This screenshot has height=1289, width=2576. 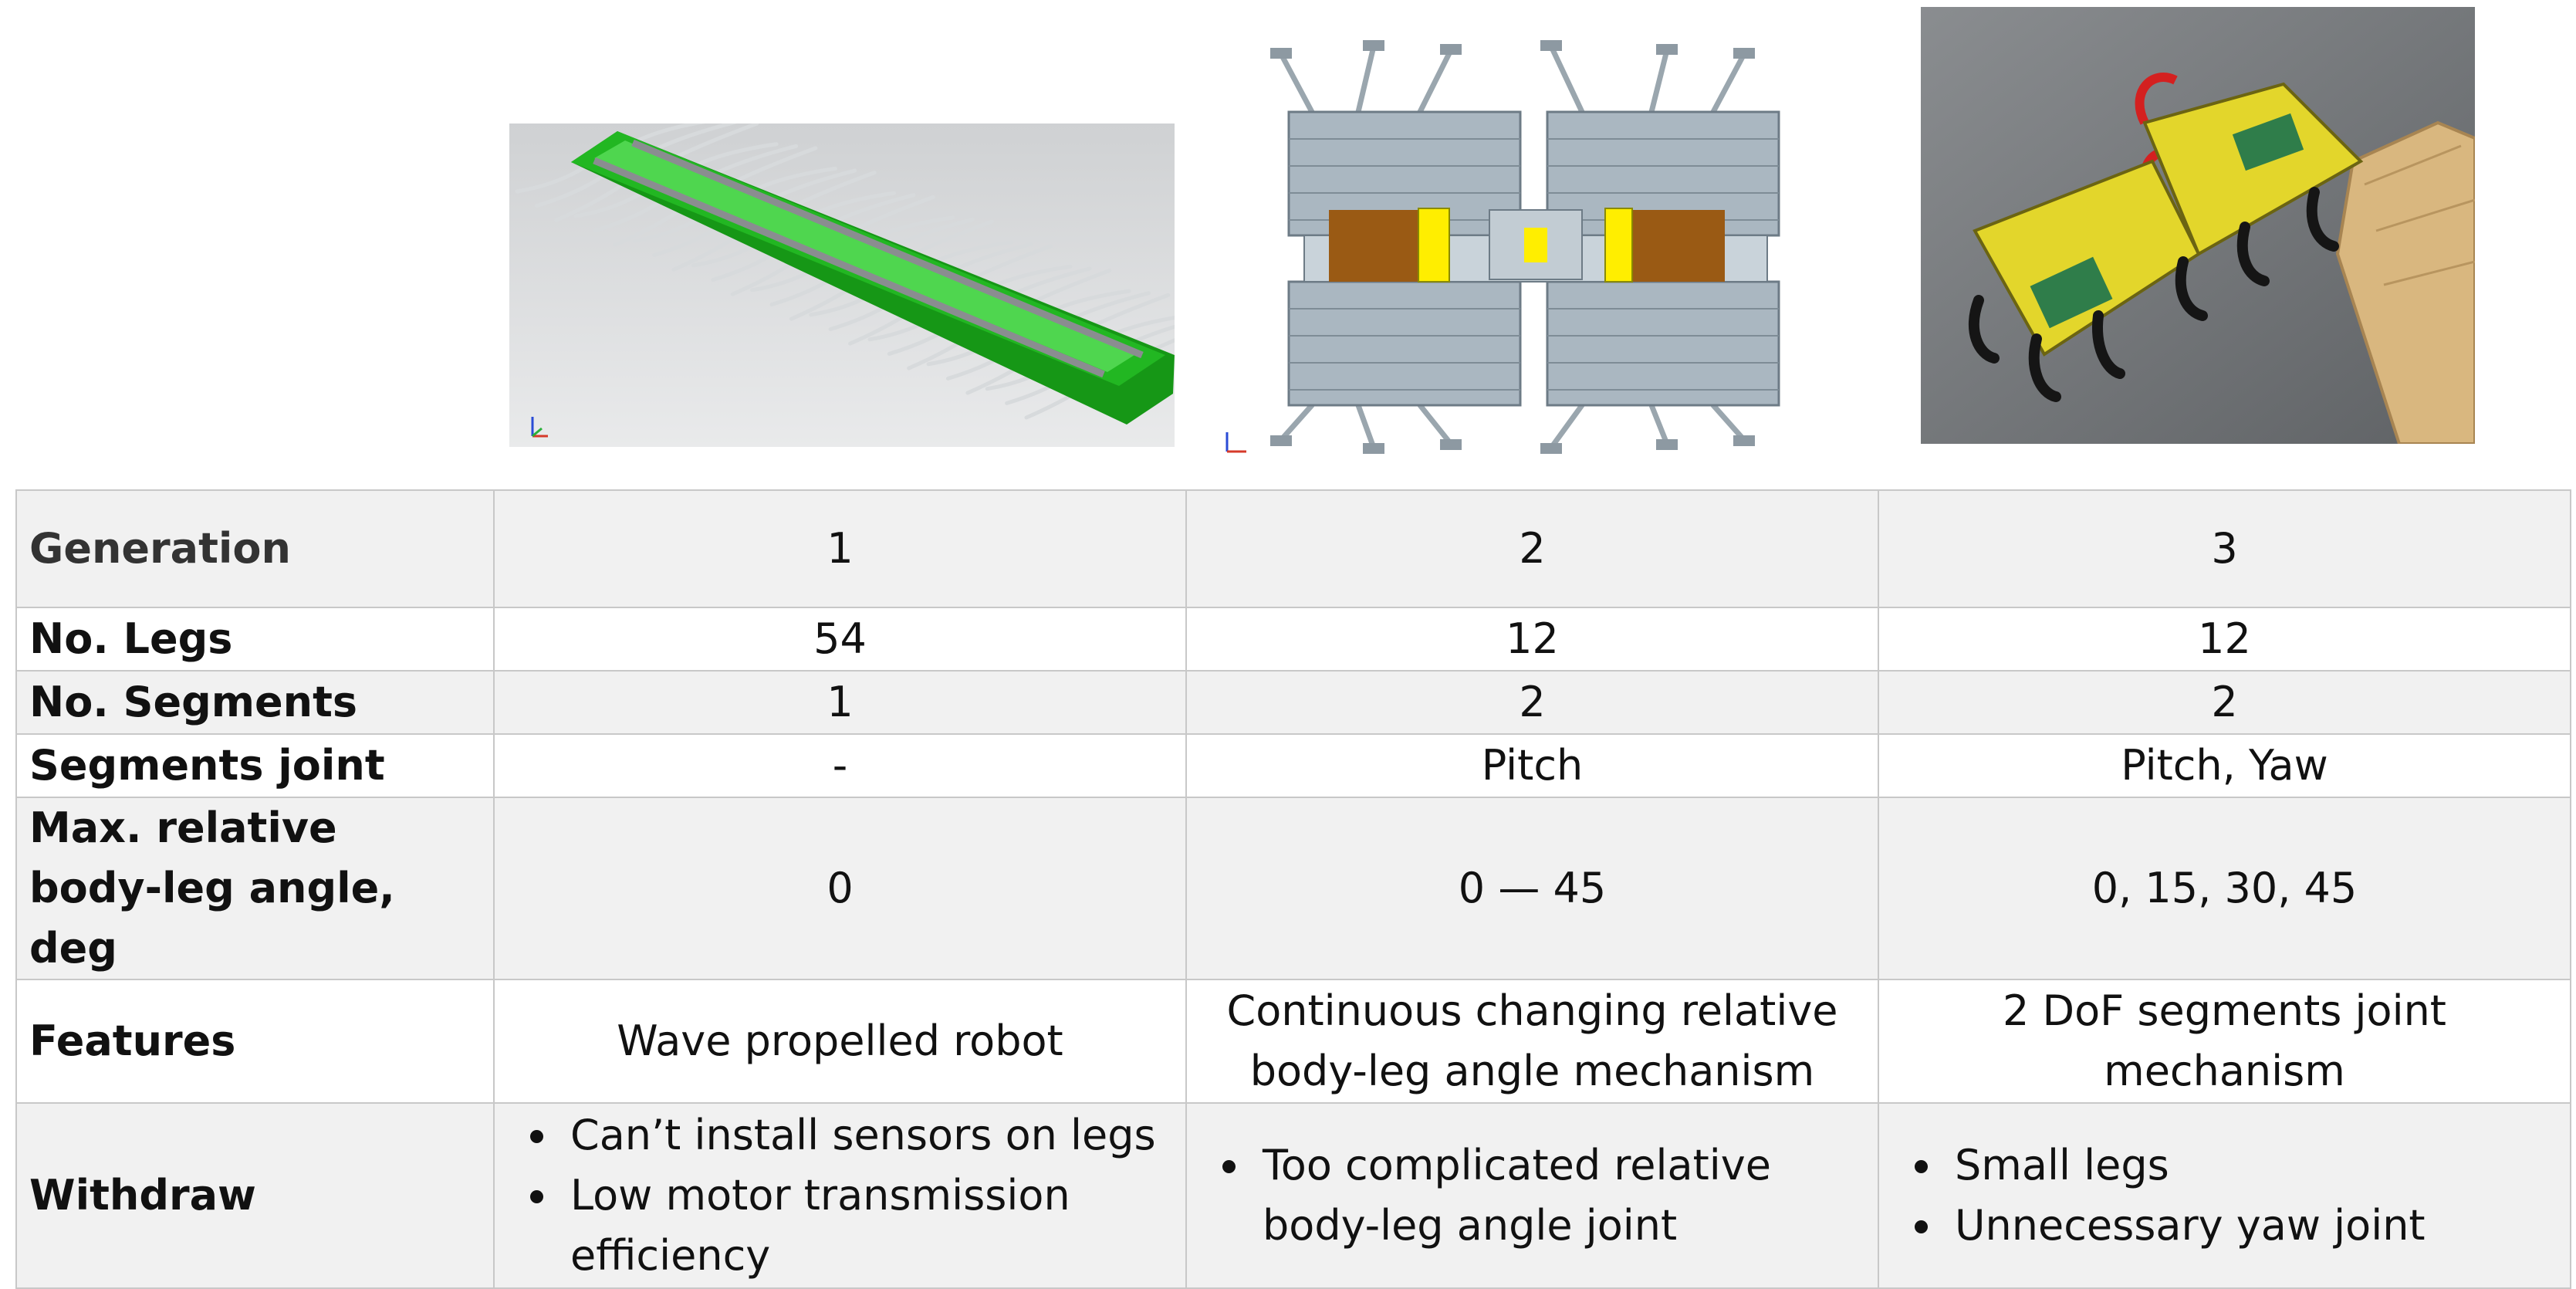 I want to click on withdraw-gen3-cell: Small legs Unnecessary yaw joint, so click(x=2224, y=1195).